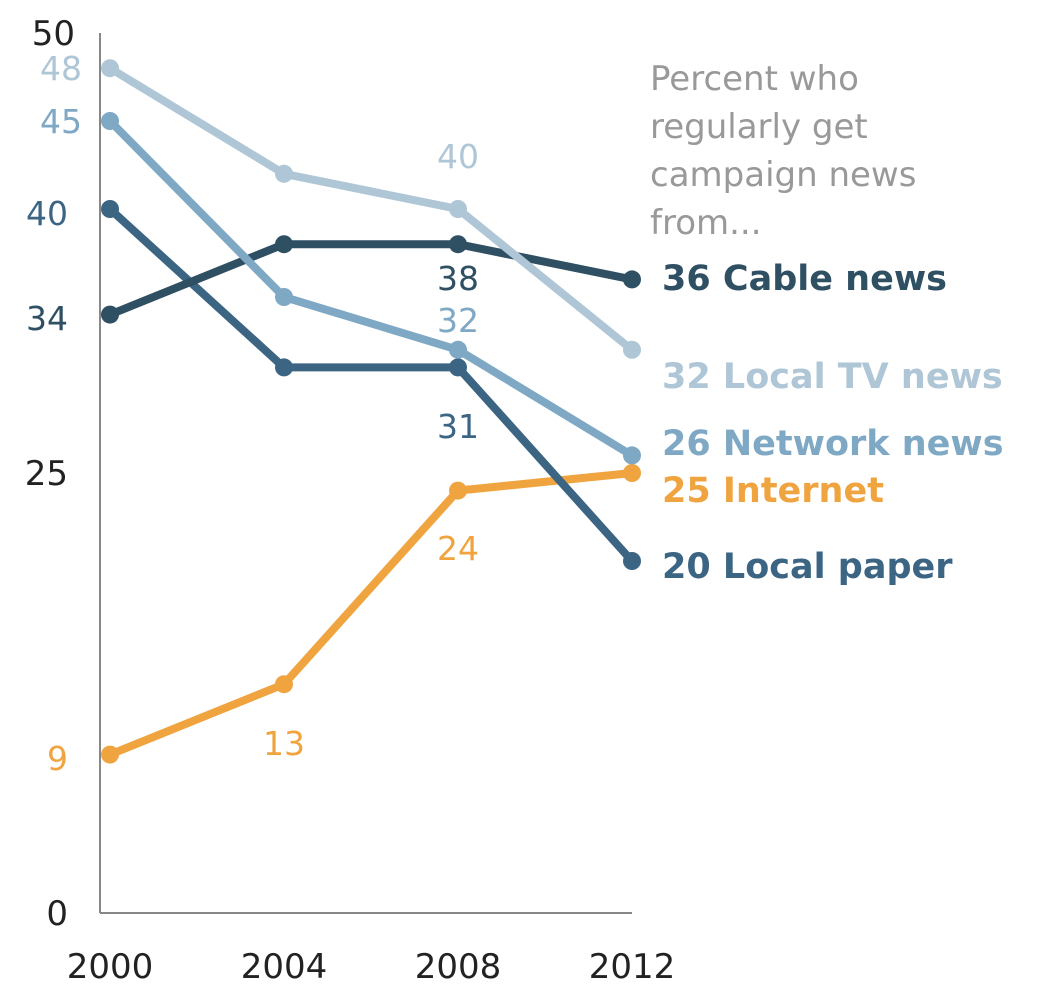  I want to click on data-point-internet-2004, so click(284, 684).